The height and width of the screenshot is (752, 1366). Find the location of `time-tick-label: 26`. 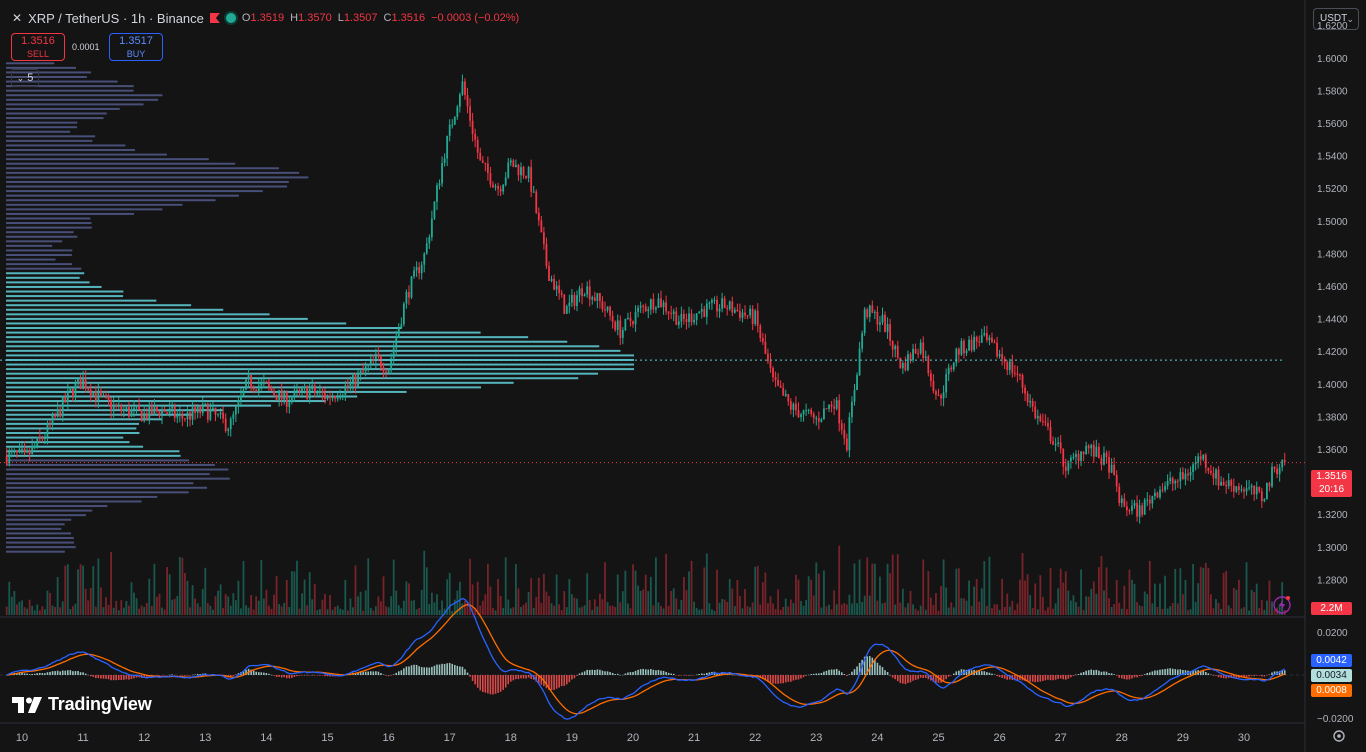

time-tick-label: 26 is located at coordinates (999, 738).